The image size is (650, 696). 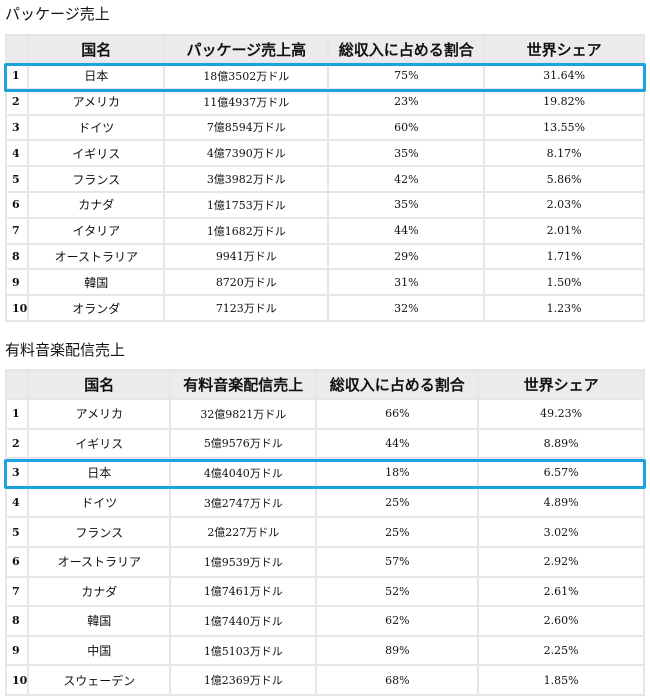 I want to click on world-share-cell: 2.61%, so click(x=561, y=591).